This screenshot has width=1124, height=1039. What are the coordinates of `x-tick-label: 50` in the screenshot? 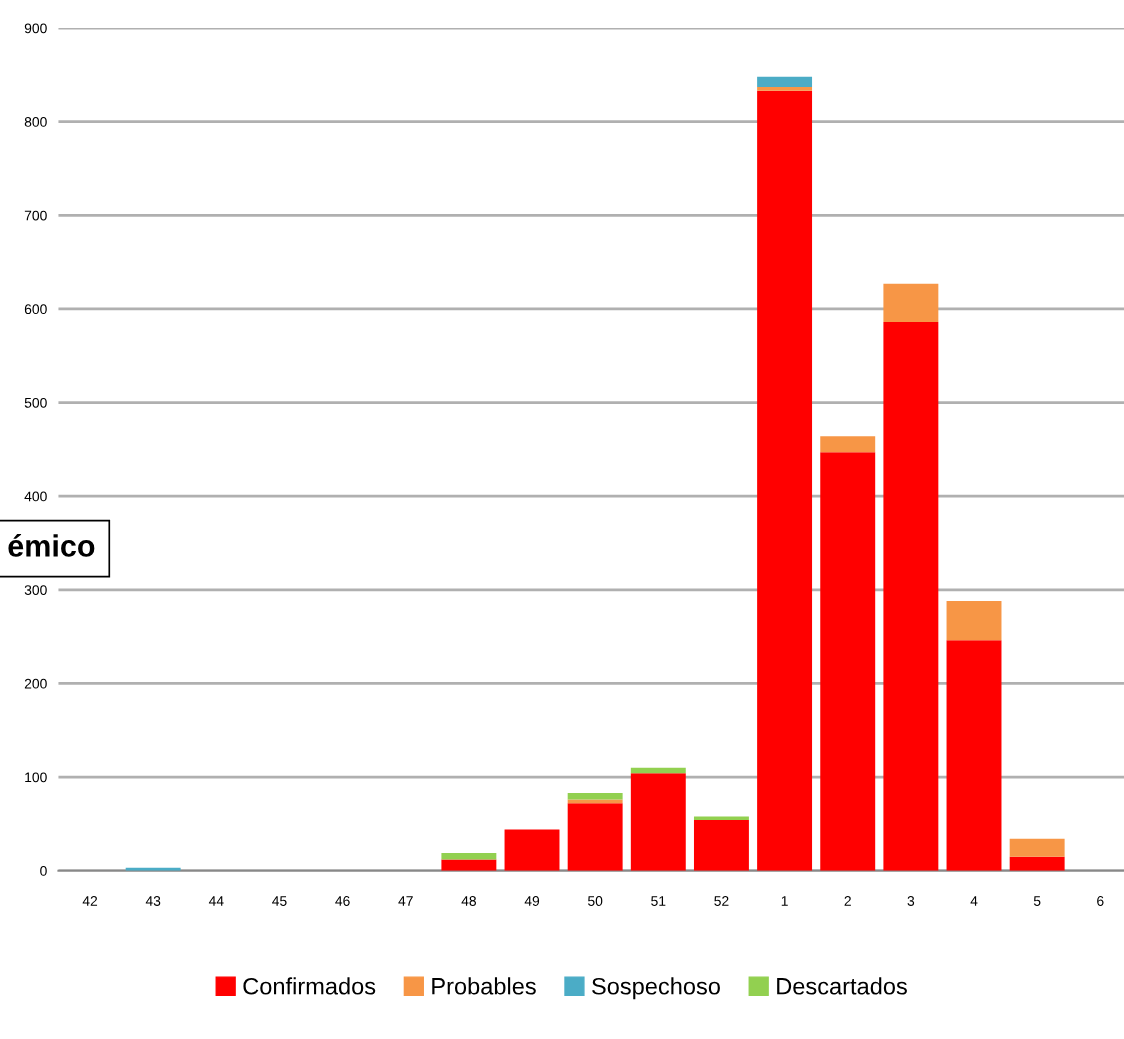 It's located at (595, 901).